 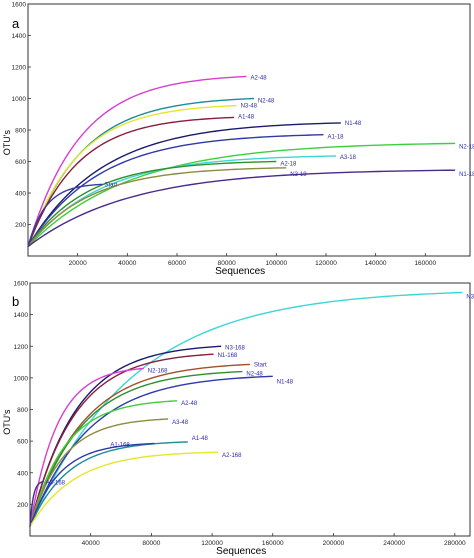 I want to click on series-label-n3-168: N3-168, so click(x=235, y=348).